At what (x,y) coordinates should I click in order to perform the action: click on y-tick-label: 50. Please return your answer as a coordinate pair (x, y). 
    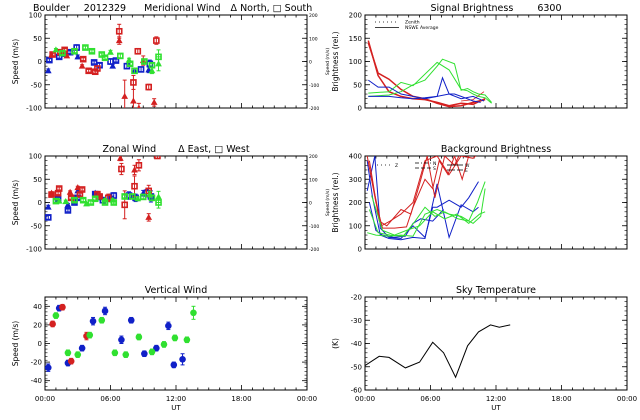
    Looking at the image, I should click on (357, 85).